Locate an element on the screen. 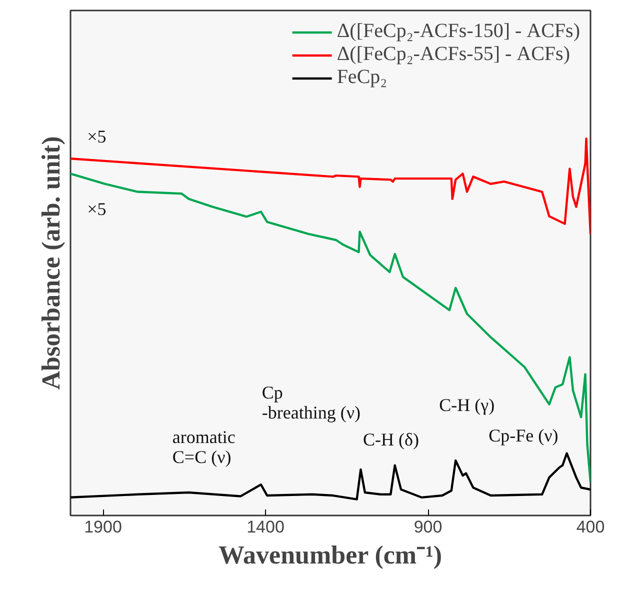 Image resolution: width=625 pixels, height=589 pixels. x-tick-label: 900 is located at coordinates (428, 527).